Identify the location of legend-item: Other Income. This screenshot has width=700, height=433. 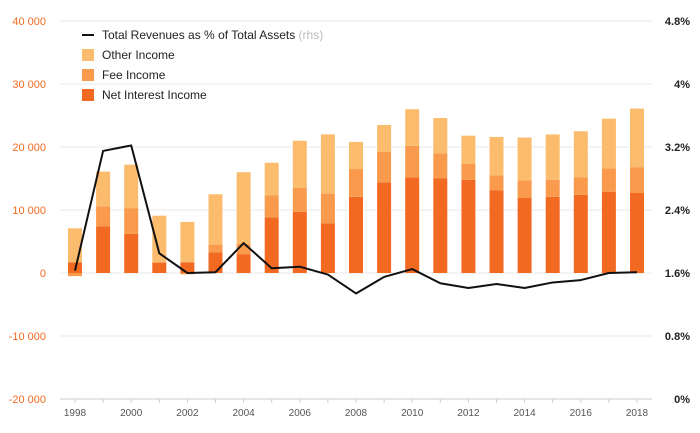
(128, 55).